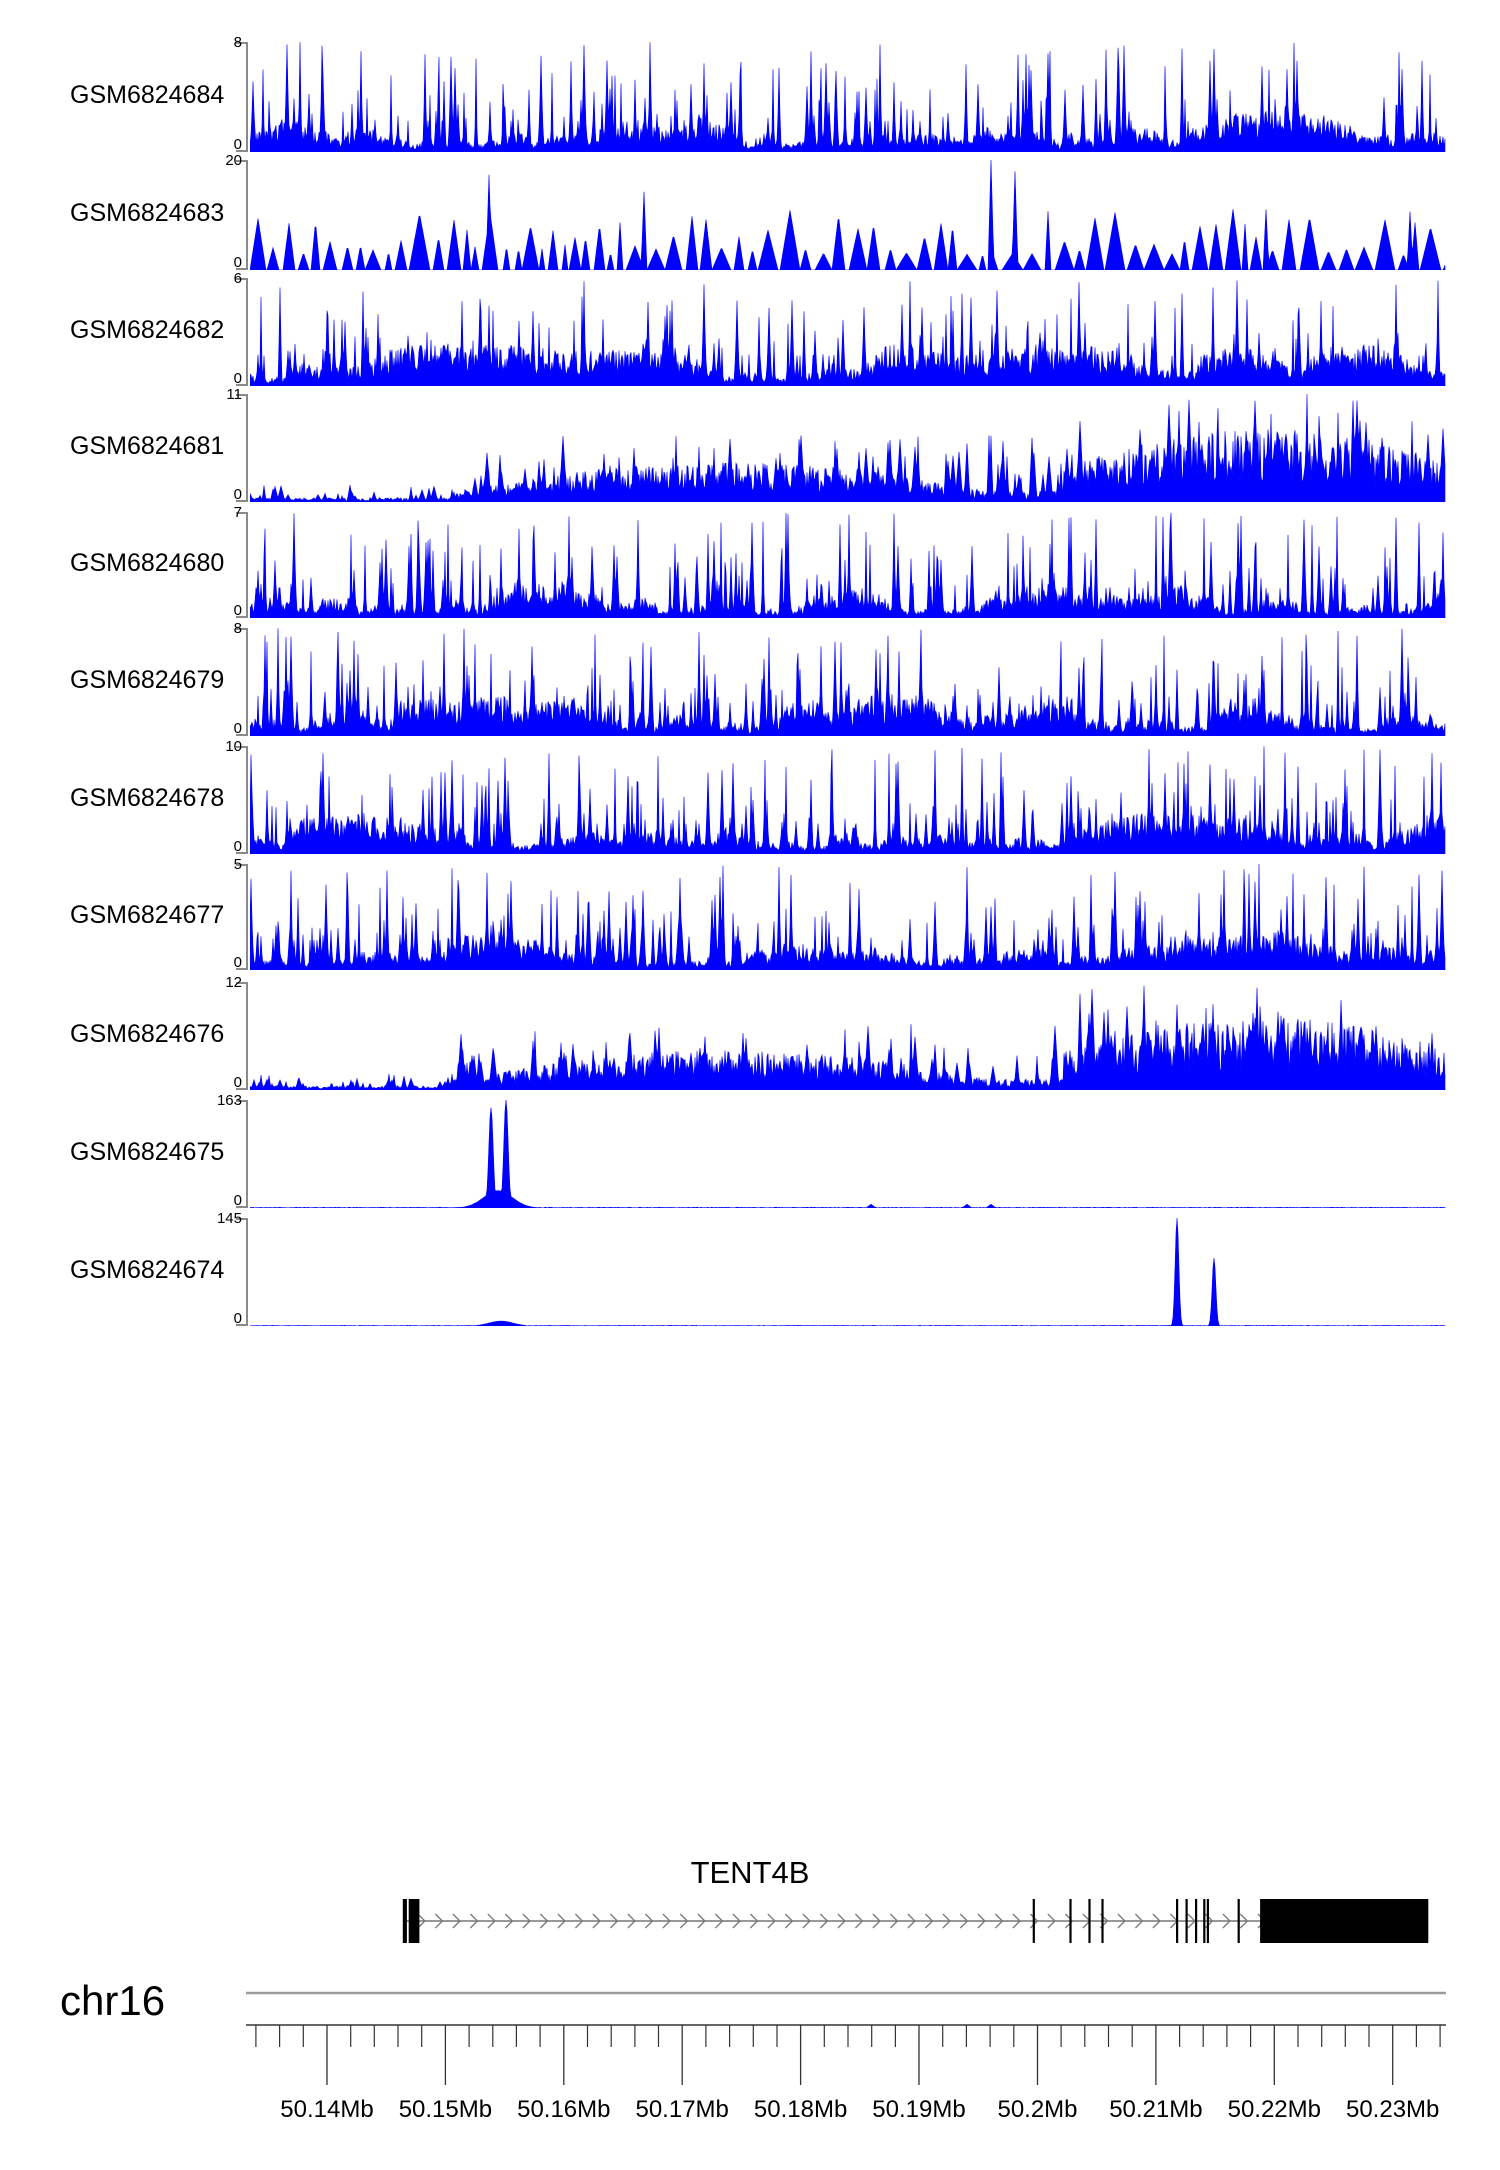  Describe the element at coordinates (1274, 2109) in the screenshot. I see `svg-text: 50.22Mb` at that location.